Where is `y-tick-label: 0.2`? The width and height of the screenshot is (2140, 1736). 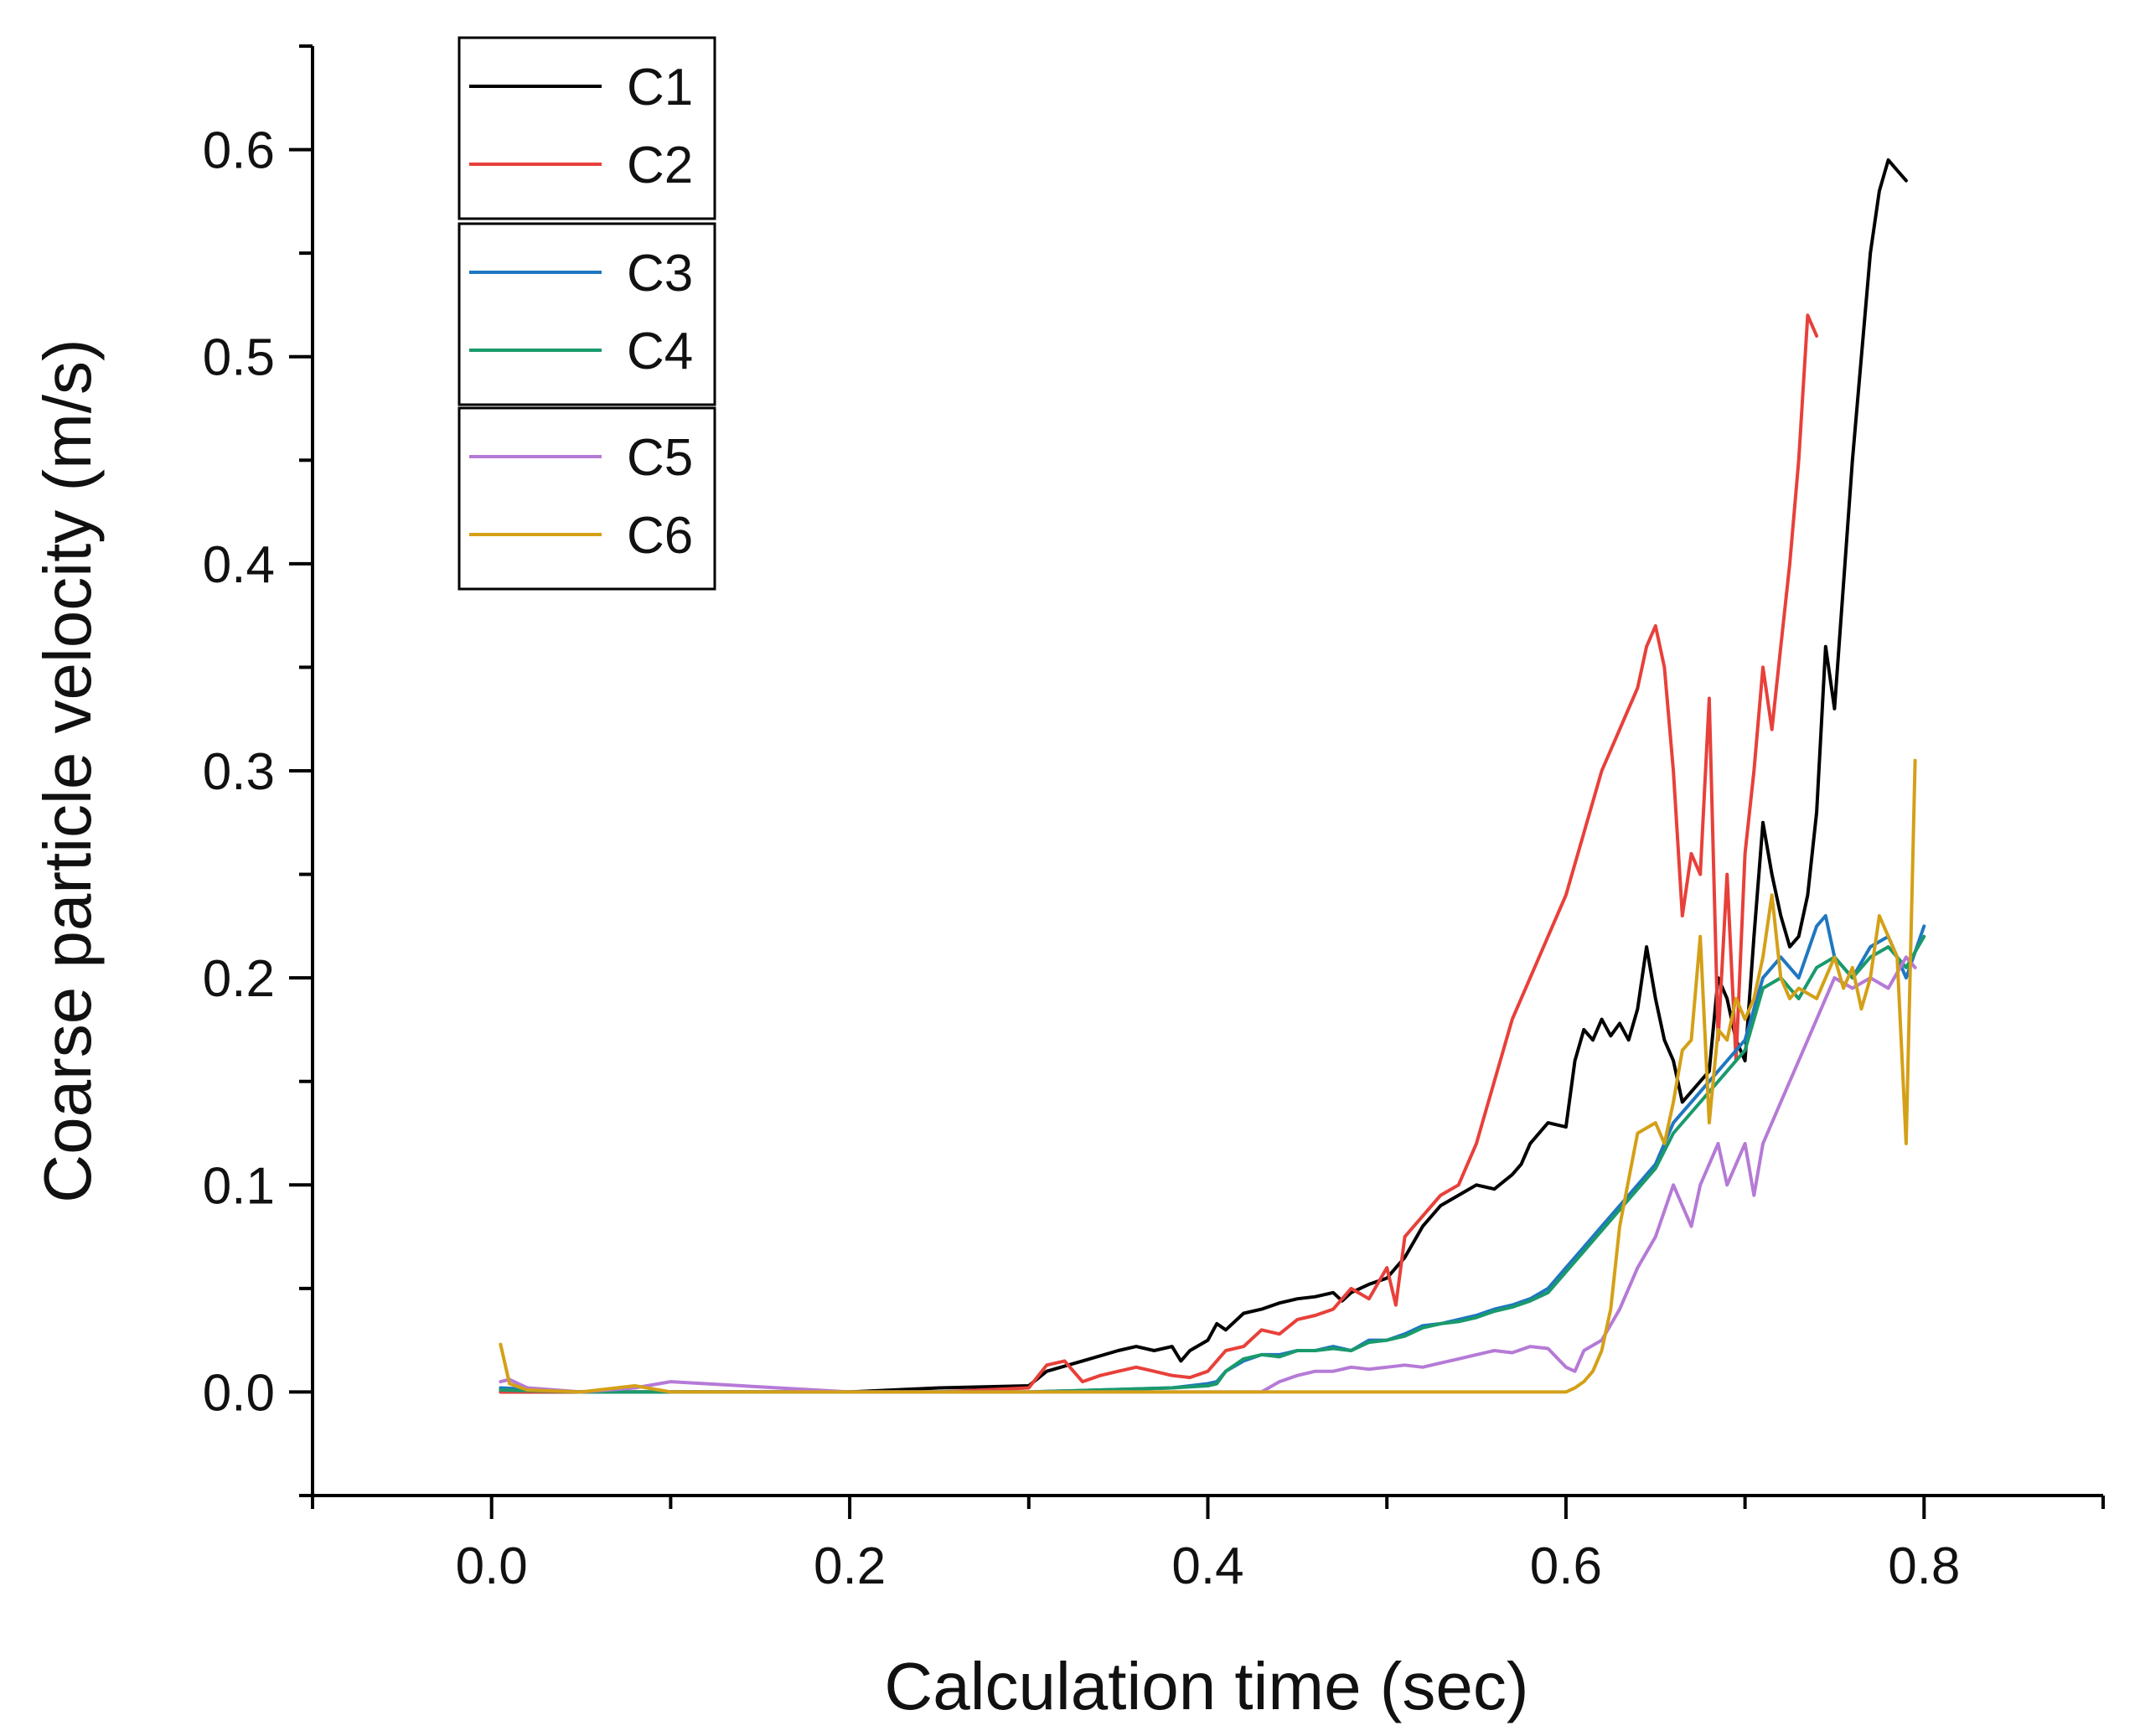 y-tick-label: 0.2 is located at coordinates (239, 979).